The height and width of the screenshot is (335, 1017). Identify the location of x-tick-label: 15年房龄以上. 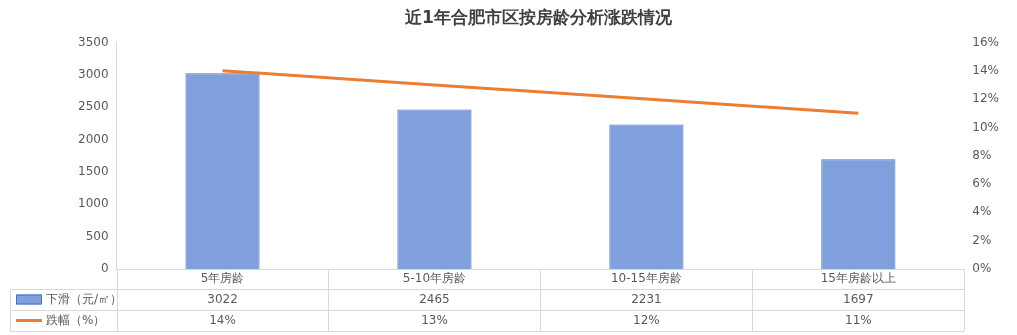
(858, 278).